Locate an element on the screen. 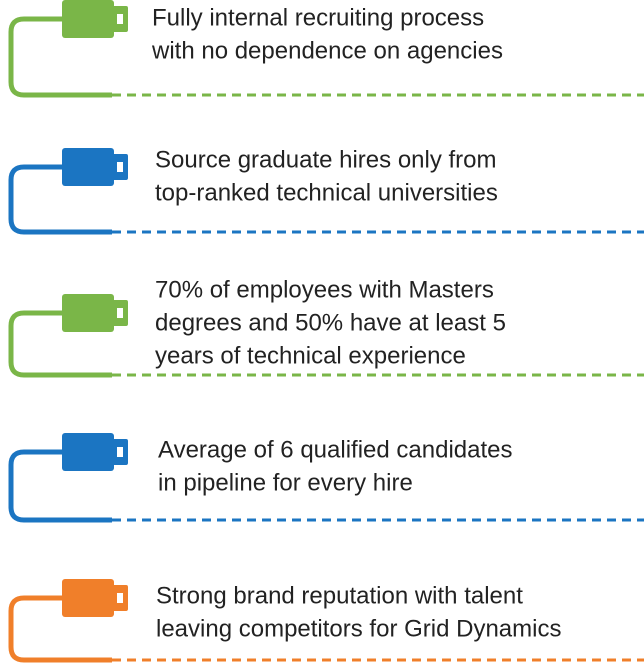  item-text: Fully internal recruiting process is located at coordinates (318, 17).